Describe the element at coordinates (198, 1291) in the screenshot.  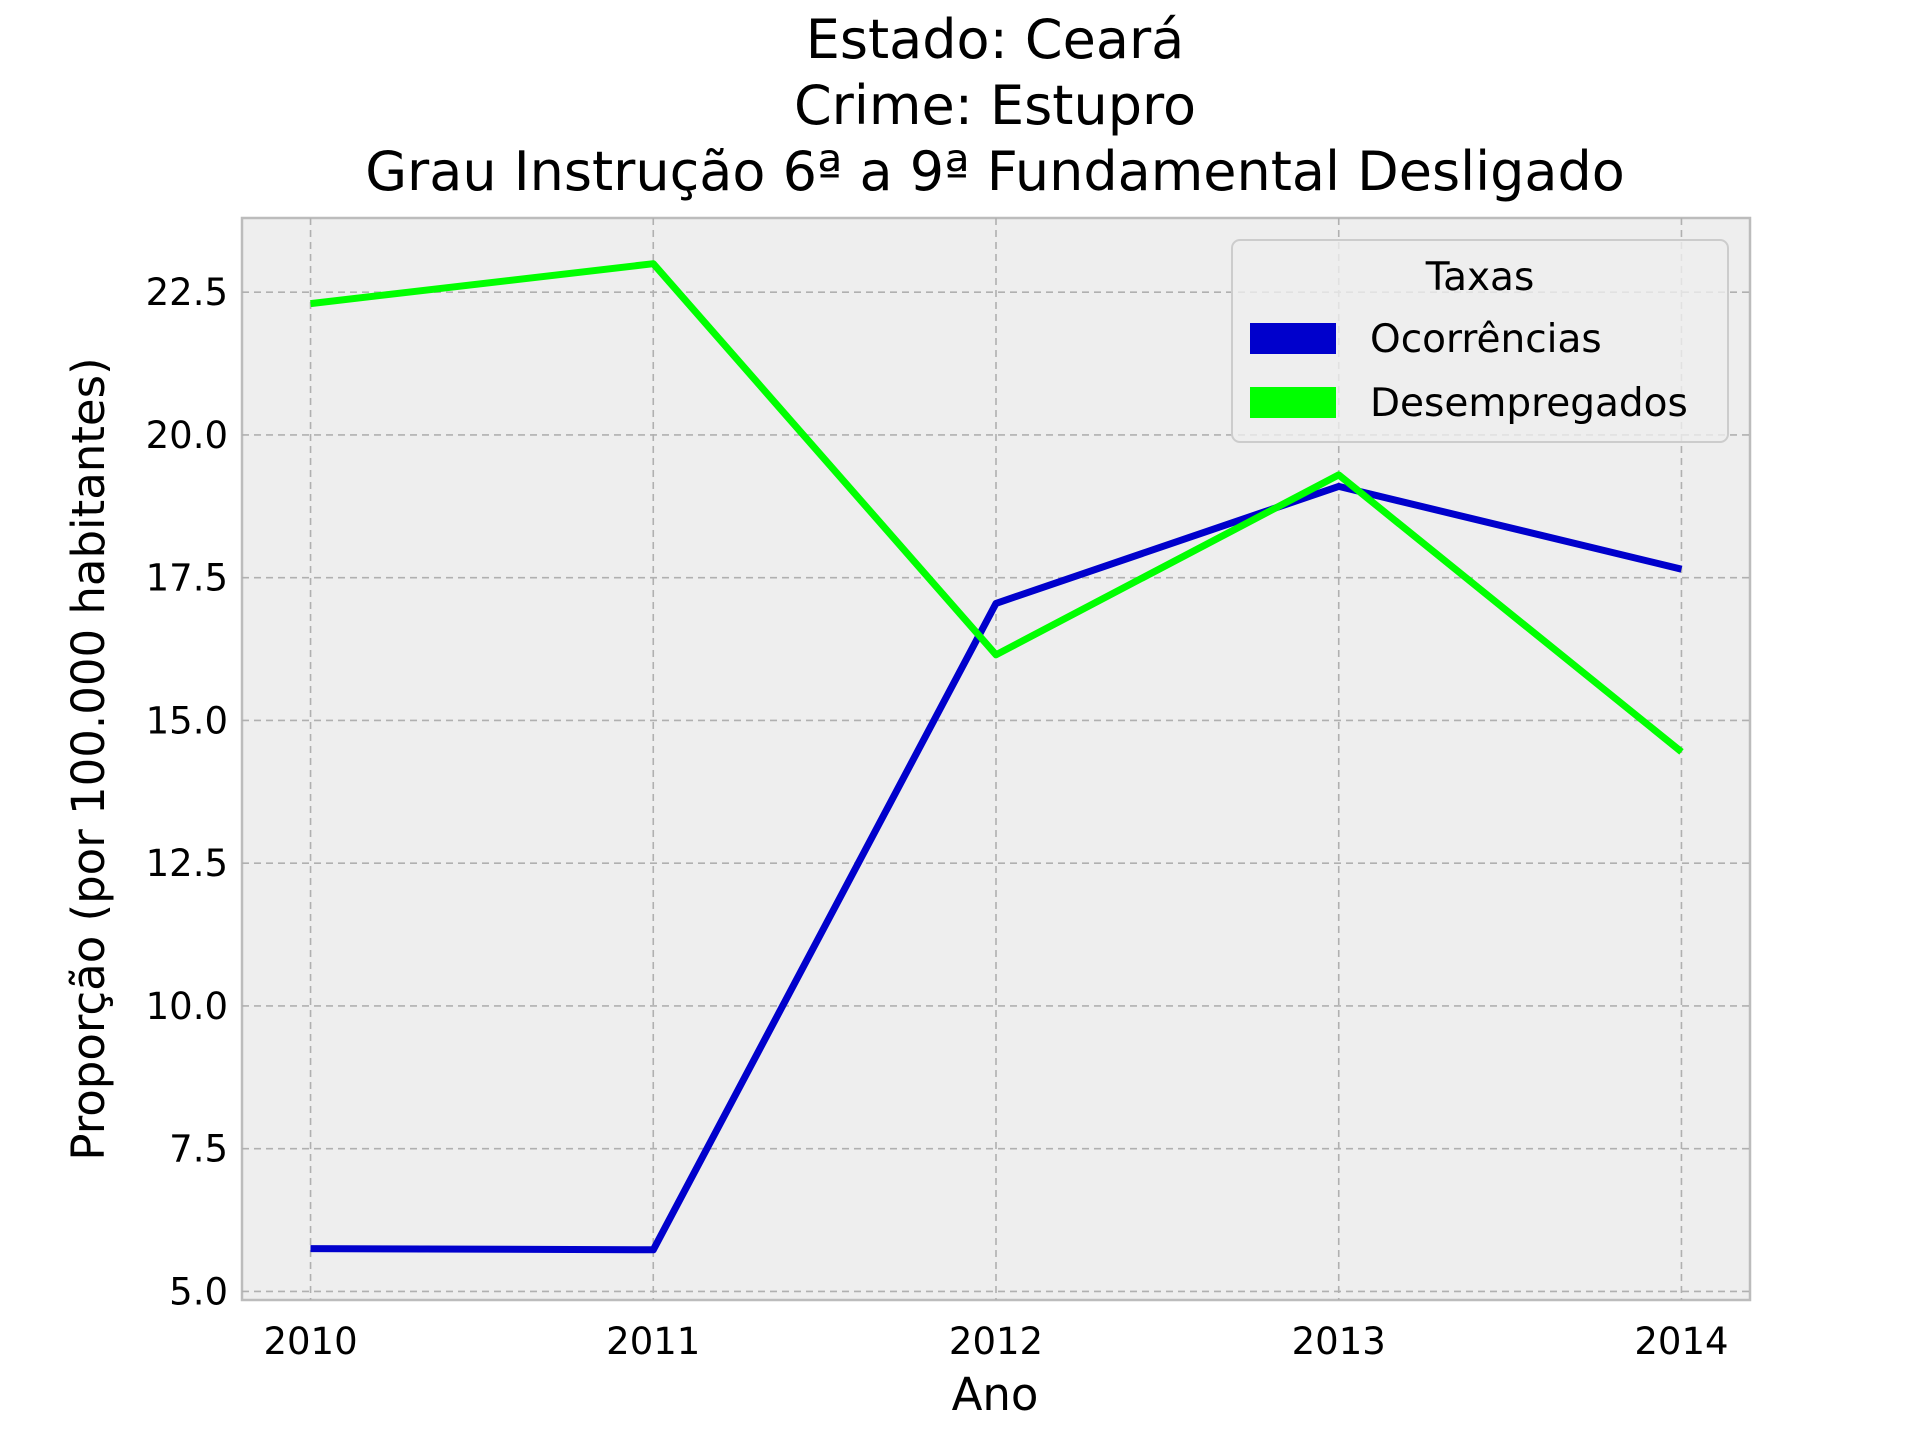
I see `y-tick-label-5.0: 5.0` at that location.